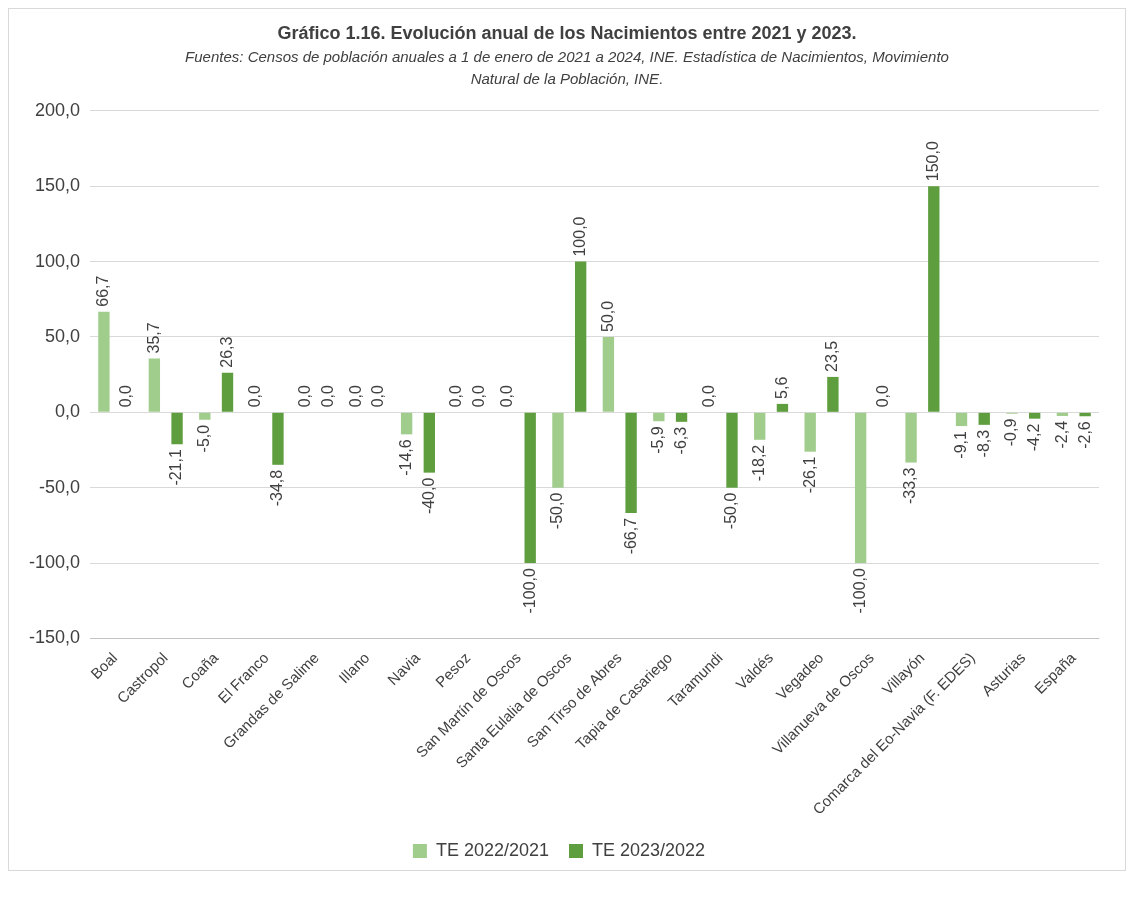 The height and width of the screenshot is (919, 1136). Describe the element at coordinates (176, 467) in the screenshot. I see `data-label: -21,1` at that location.